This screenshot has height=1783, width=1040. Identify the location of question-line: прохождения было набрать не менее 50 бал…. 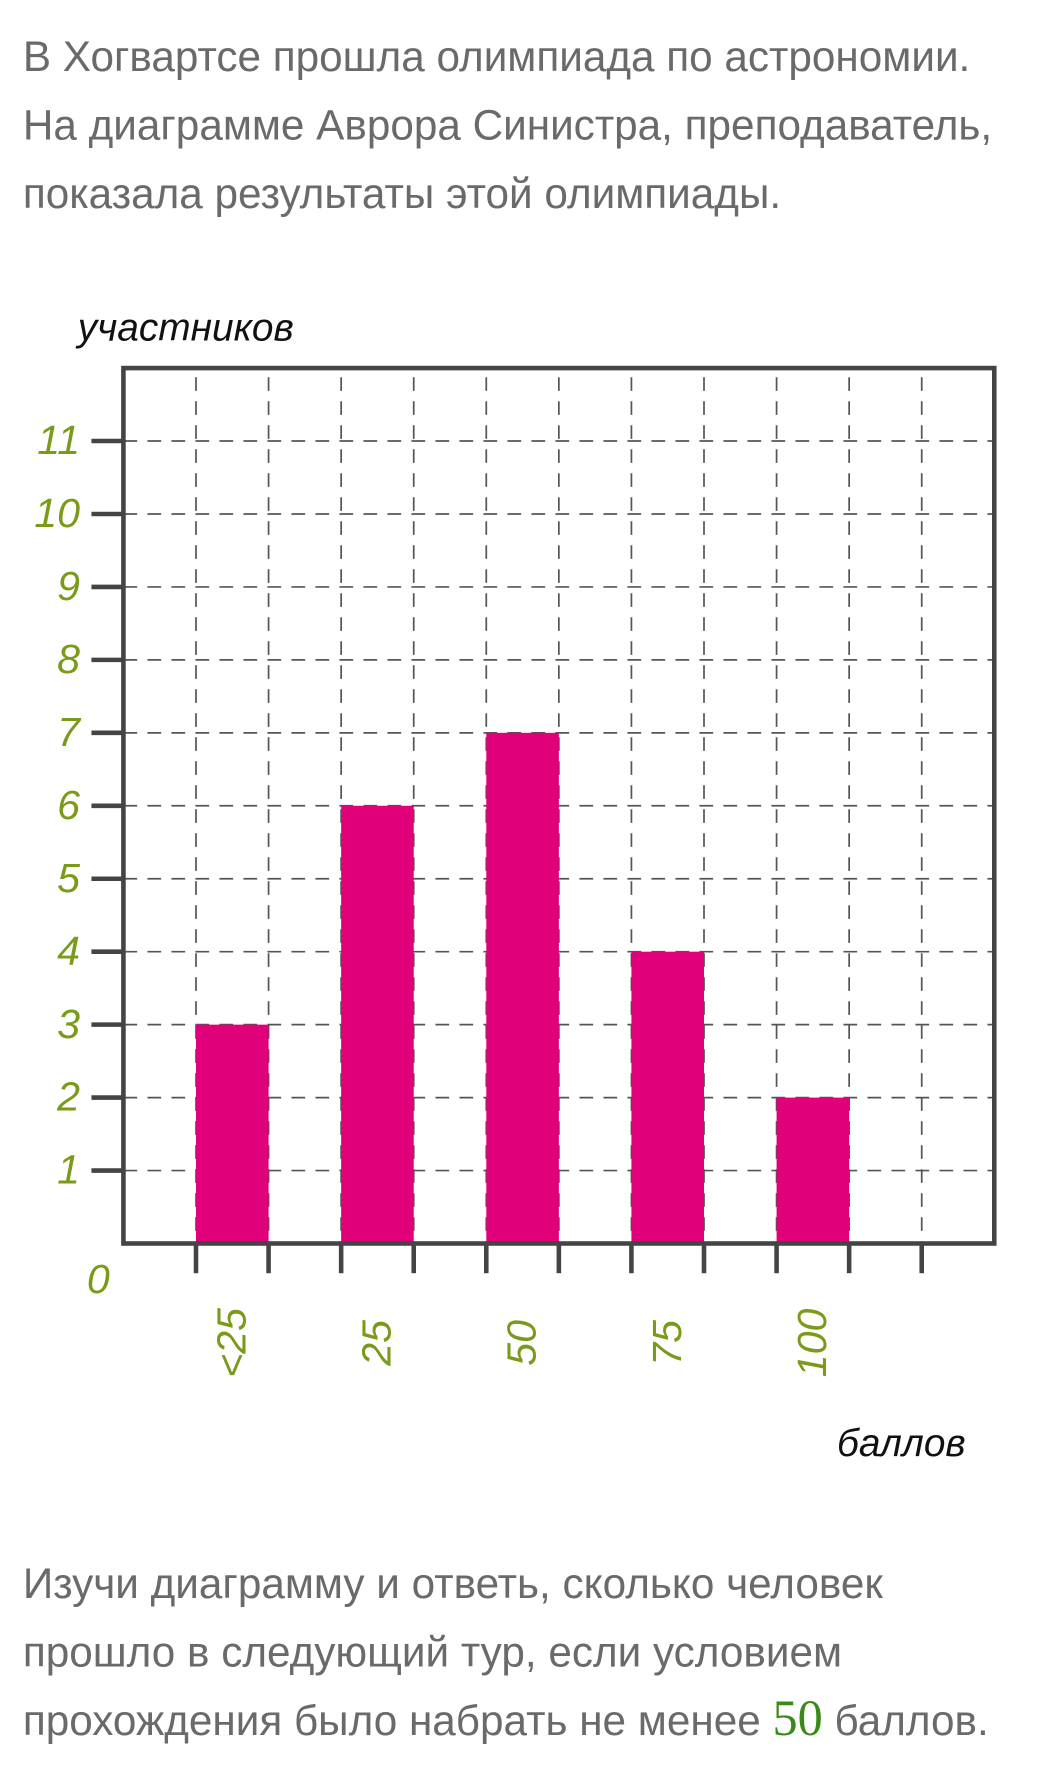
(506, 1718).